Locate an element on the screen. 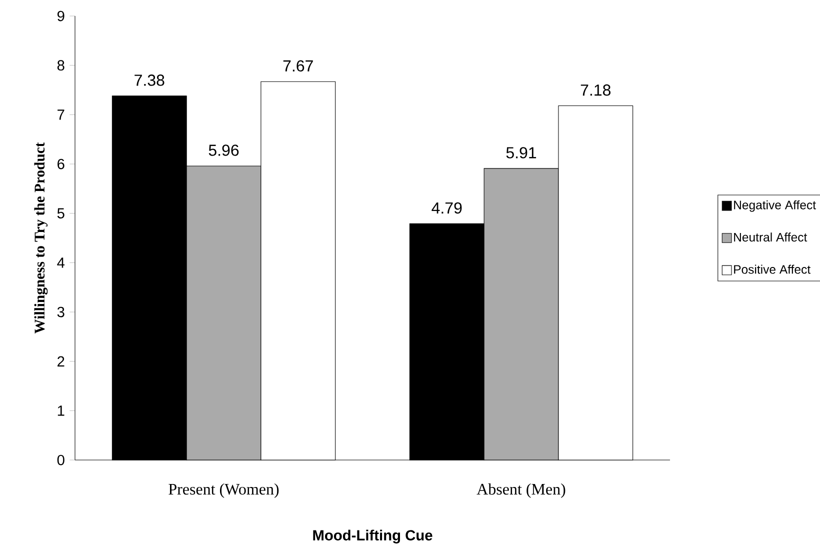  data-label: 7.18 is located at coordinates (595, 90).